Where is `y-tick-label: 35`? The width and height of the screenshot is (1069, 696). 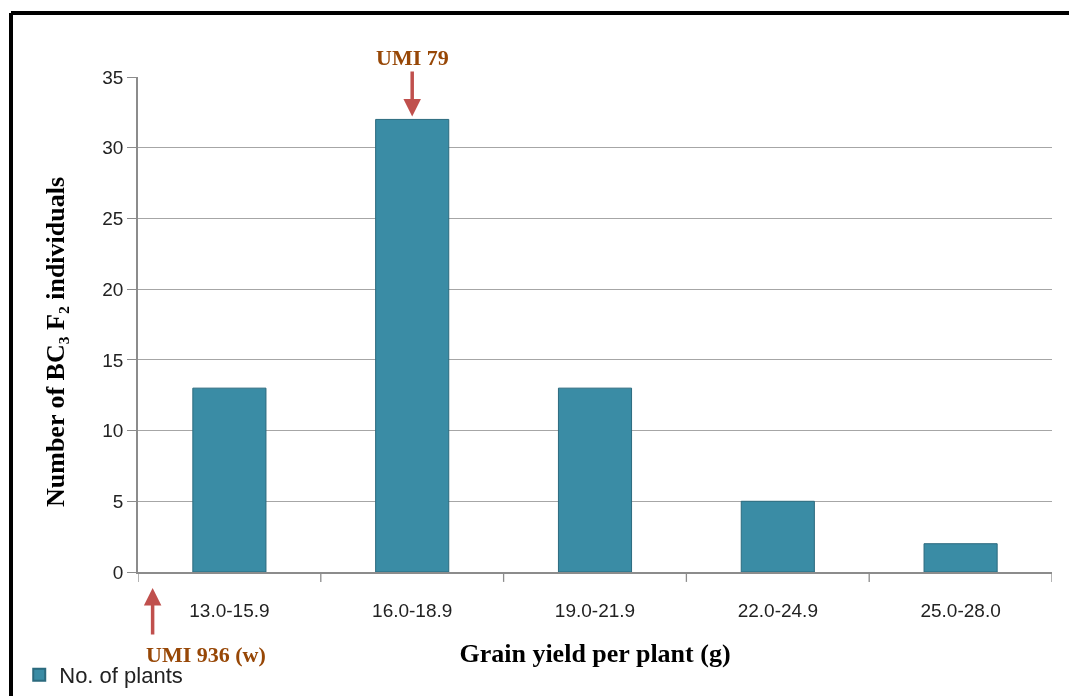
y-tick-label: 35 is located at coordinates (113, 77).